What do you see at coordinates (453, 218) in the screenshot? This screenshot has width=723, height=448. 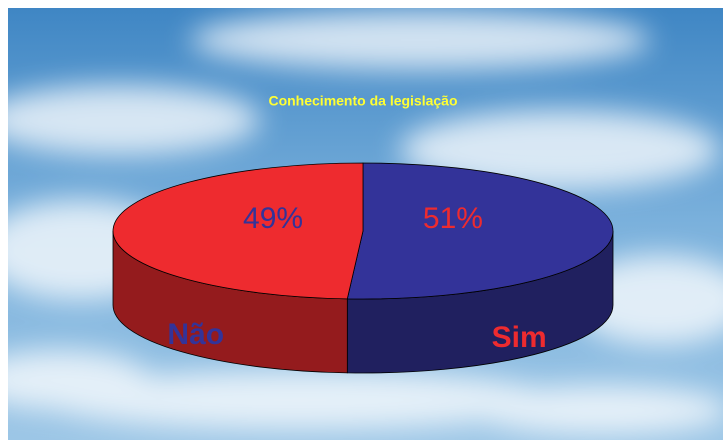 I see `value-label: 51%` at bounding box center [453, 218].